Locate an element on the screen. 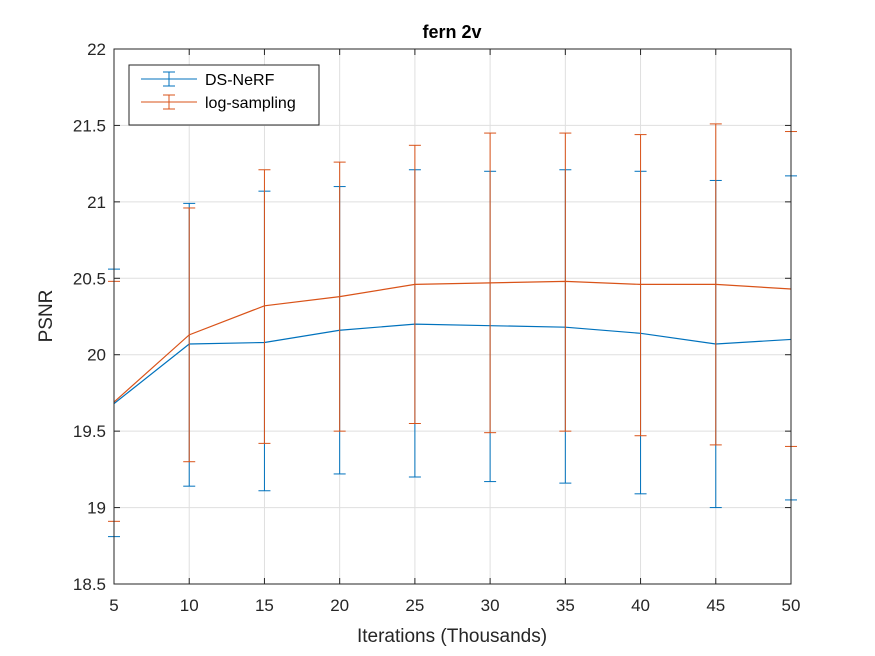 Image resolution: width=875 pixels, height=656 pixels. y-tick-label: 18.5 is located at coordinates (89, 584).